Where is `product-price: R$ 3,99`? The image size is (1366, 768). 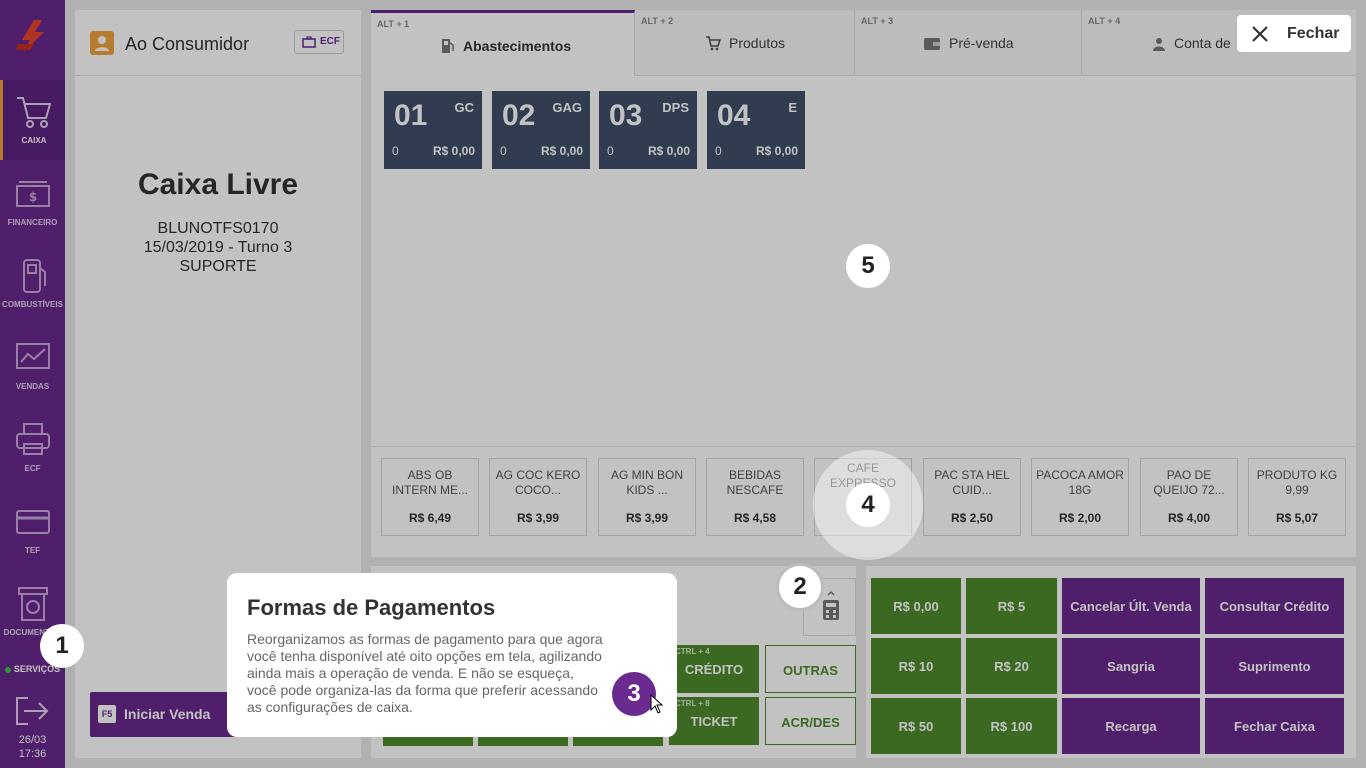 product-price: R$ 3,99 is located at coordinates (538, 518).